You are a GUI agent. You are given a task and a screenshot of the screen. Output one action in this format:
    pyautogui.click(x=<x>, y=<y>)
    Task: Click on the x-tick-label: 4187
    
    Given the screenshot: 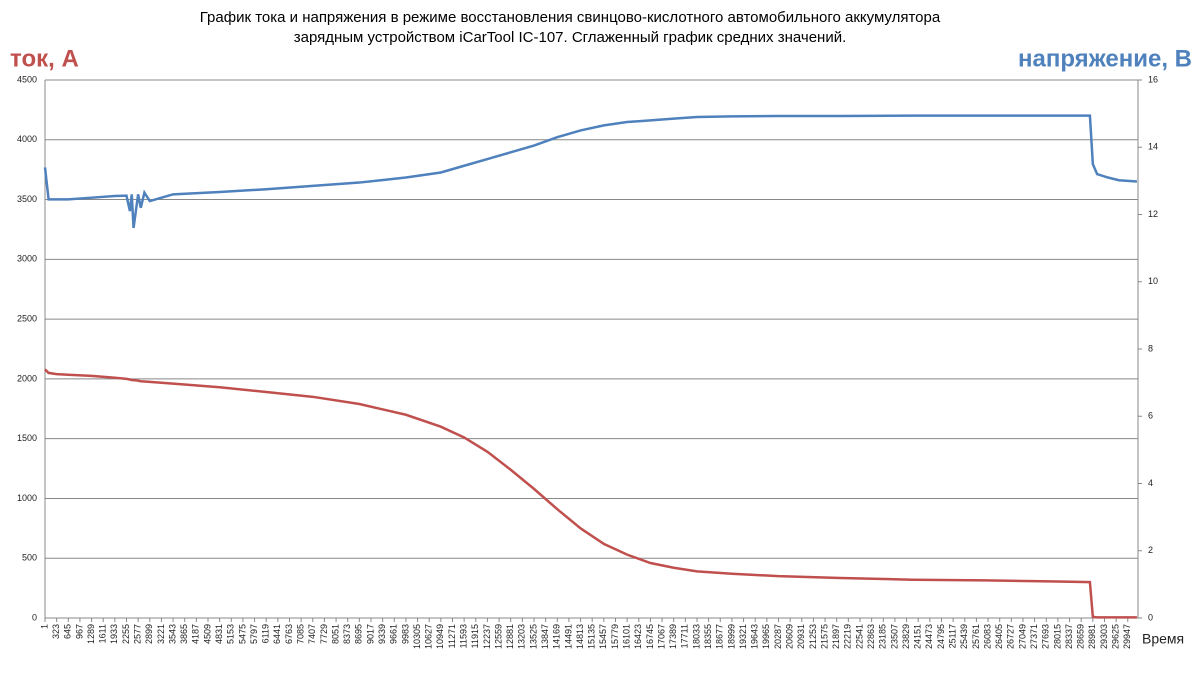 What is the action you would take?
    pyautogui.click(x=196, y=634)
    